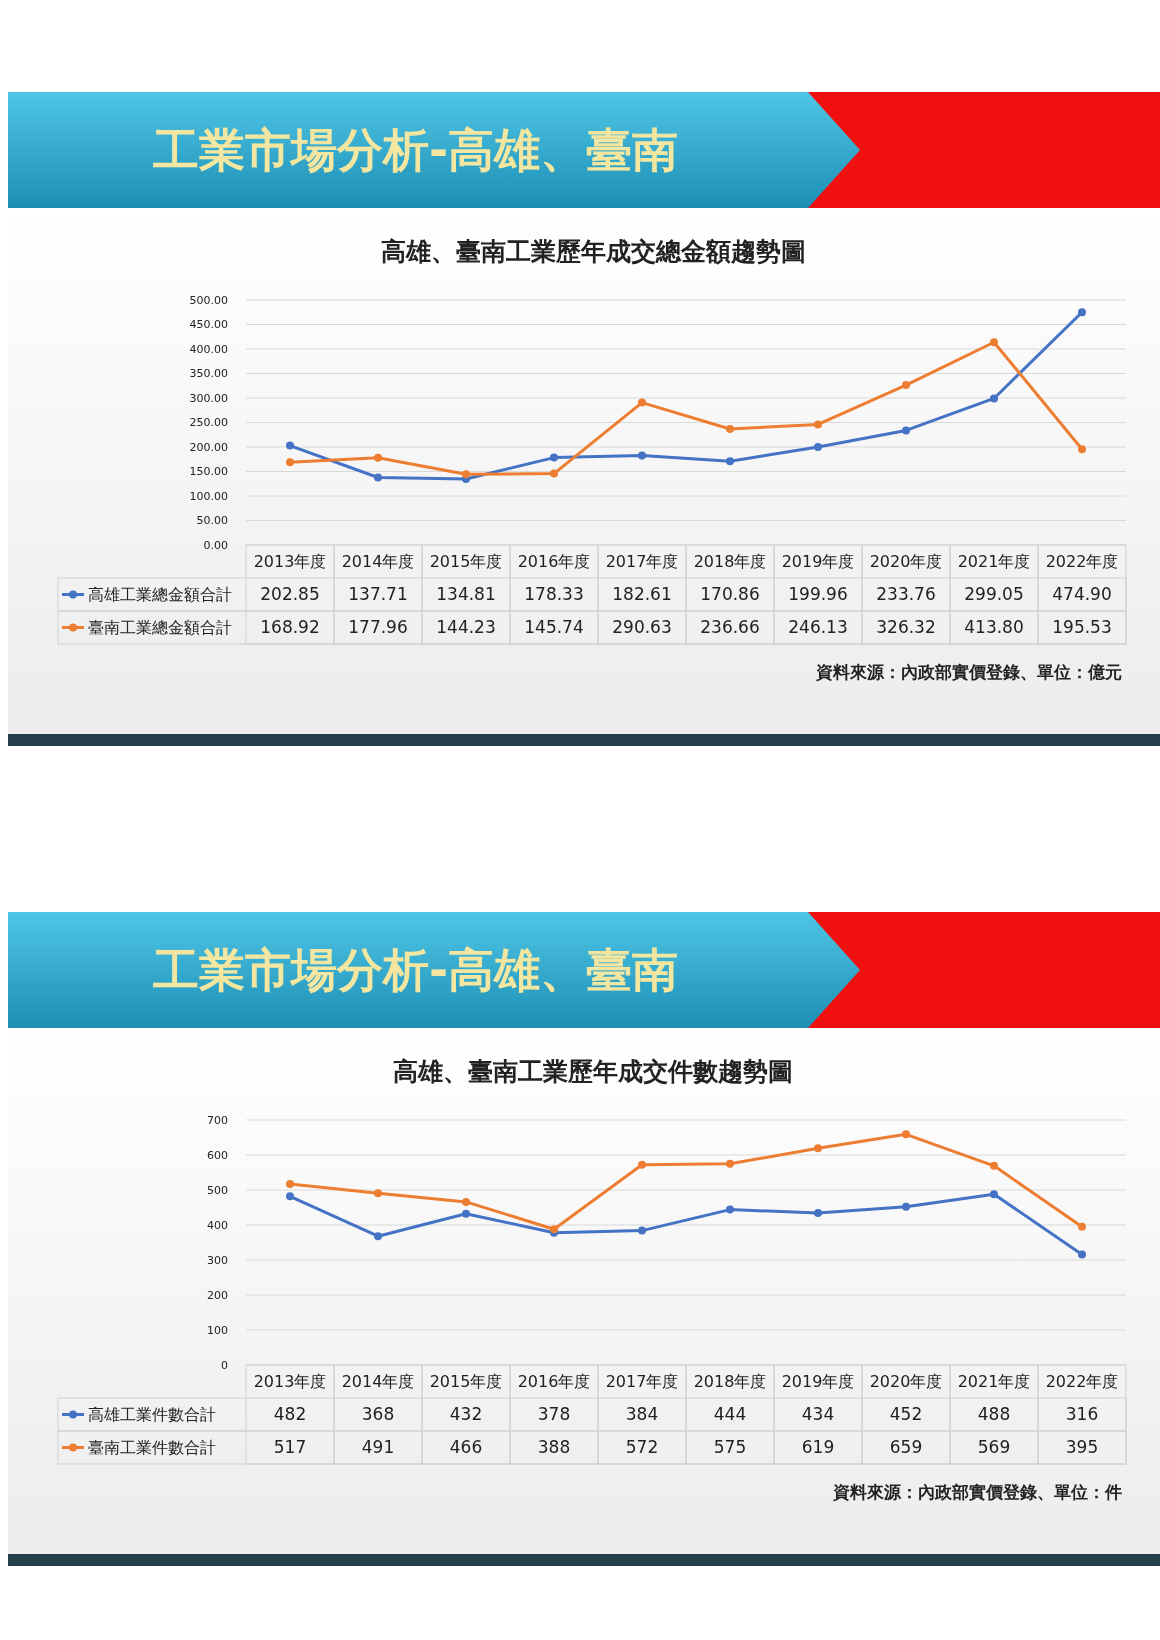 Image resolution: width=1160 pixels, height=1640 pixels. Describe the element at coordinates (818, 1447) in the screenshot. I see `data-label: 619` at that location.